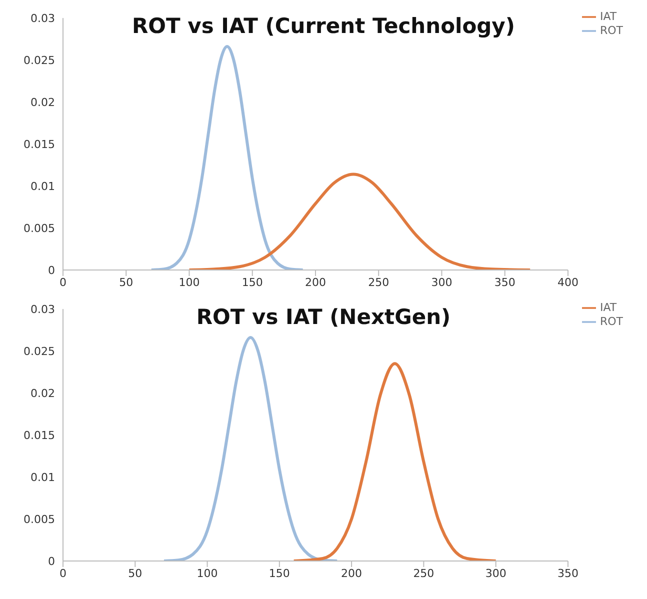  Describe the element at coordinates (323, 317) in the screenshot. I see `chart-title: ROT vs IAT (NextGen)` at that location.